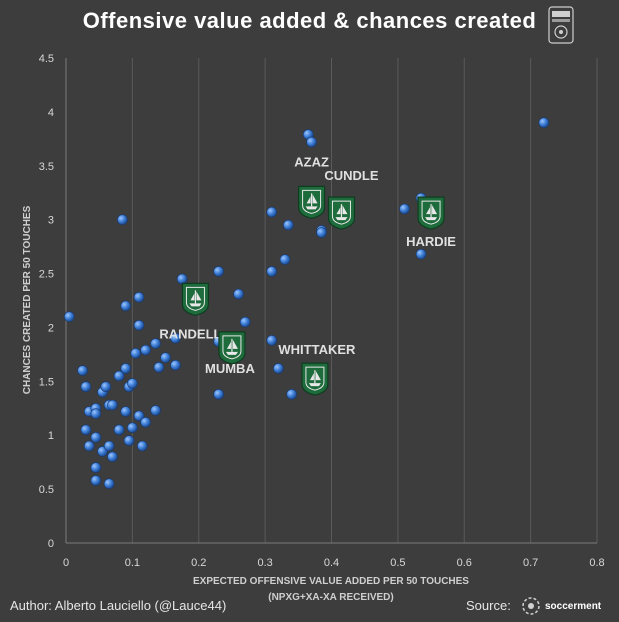  What do you see at coordinates (531, 606) in the screenshot?
I see `soccerment-logo-icon` at bounding box center [531, 606].